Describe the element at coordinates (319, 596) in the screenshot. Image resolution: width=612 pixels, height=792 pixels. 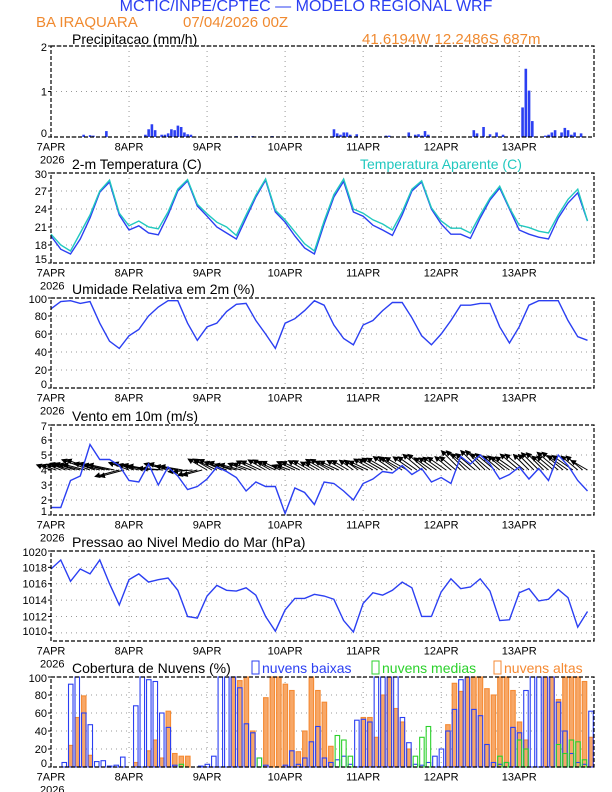
I see `pressure-line` at that location.